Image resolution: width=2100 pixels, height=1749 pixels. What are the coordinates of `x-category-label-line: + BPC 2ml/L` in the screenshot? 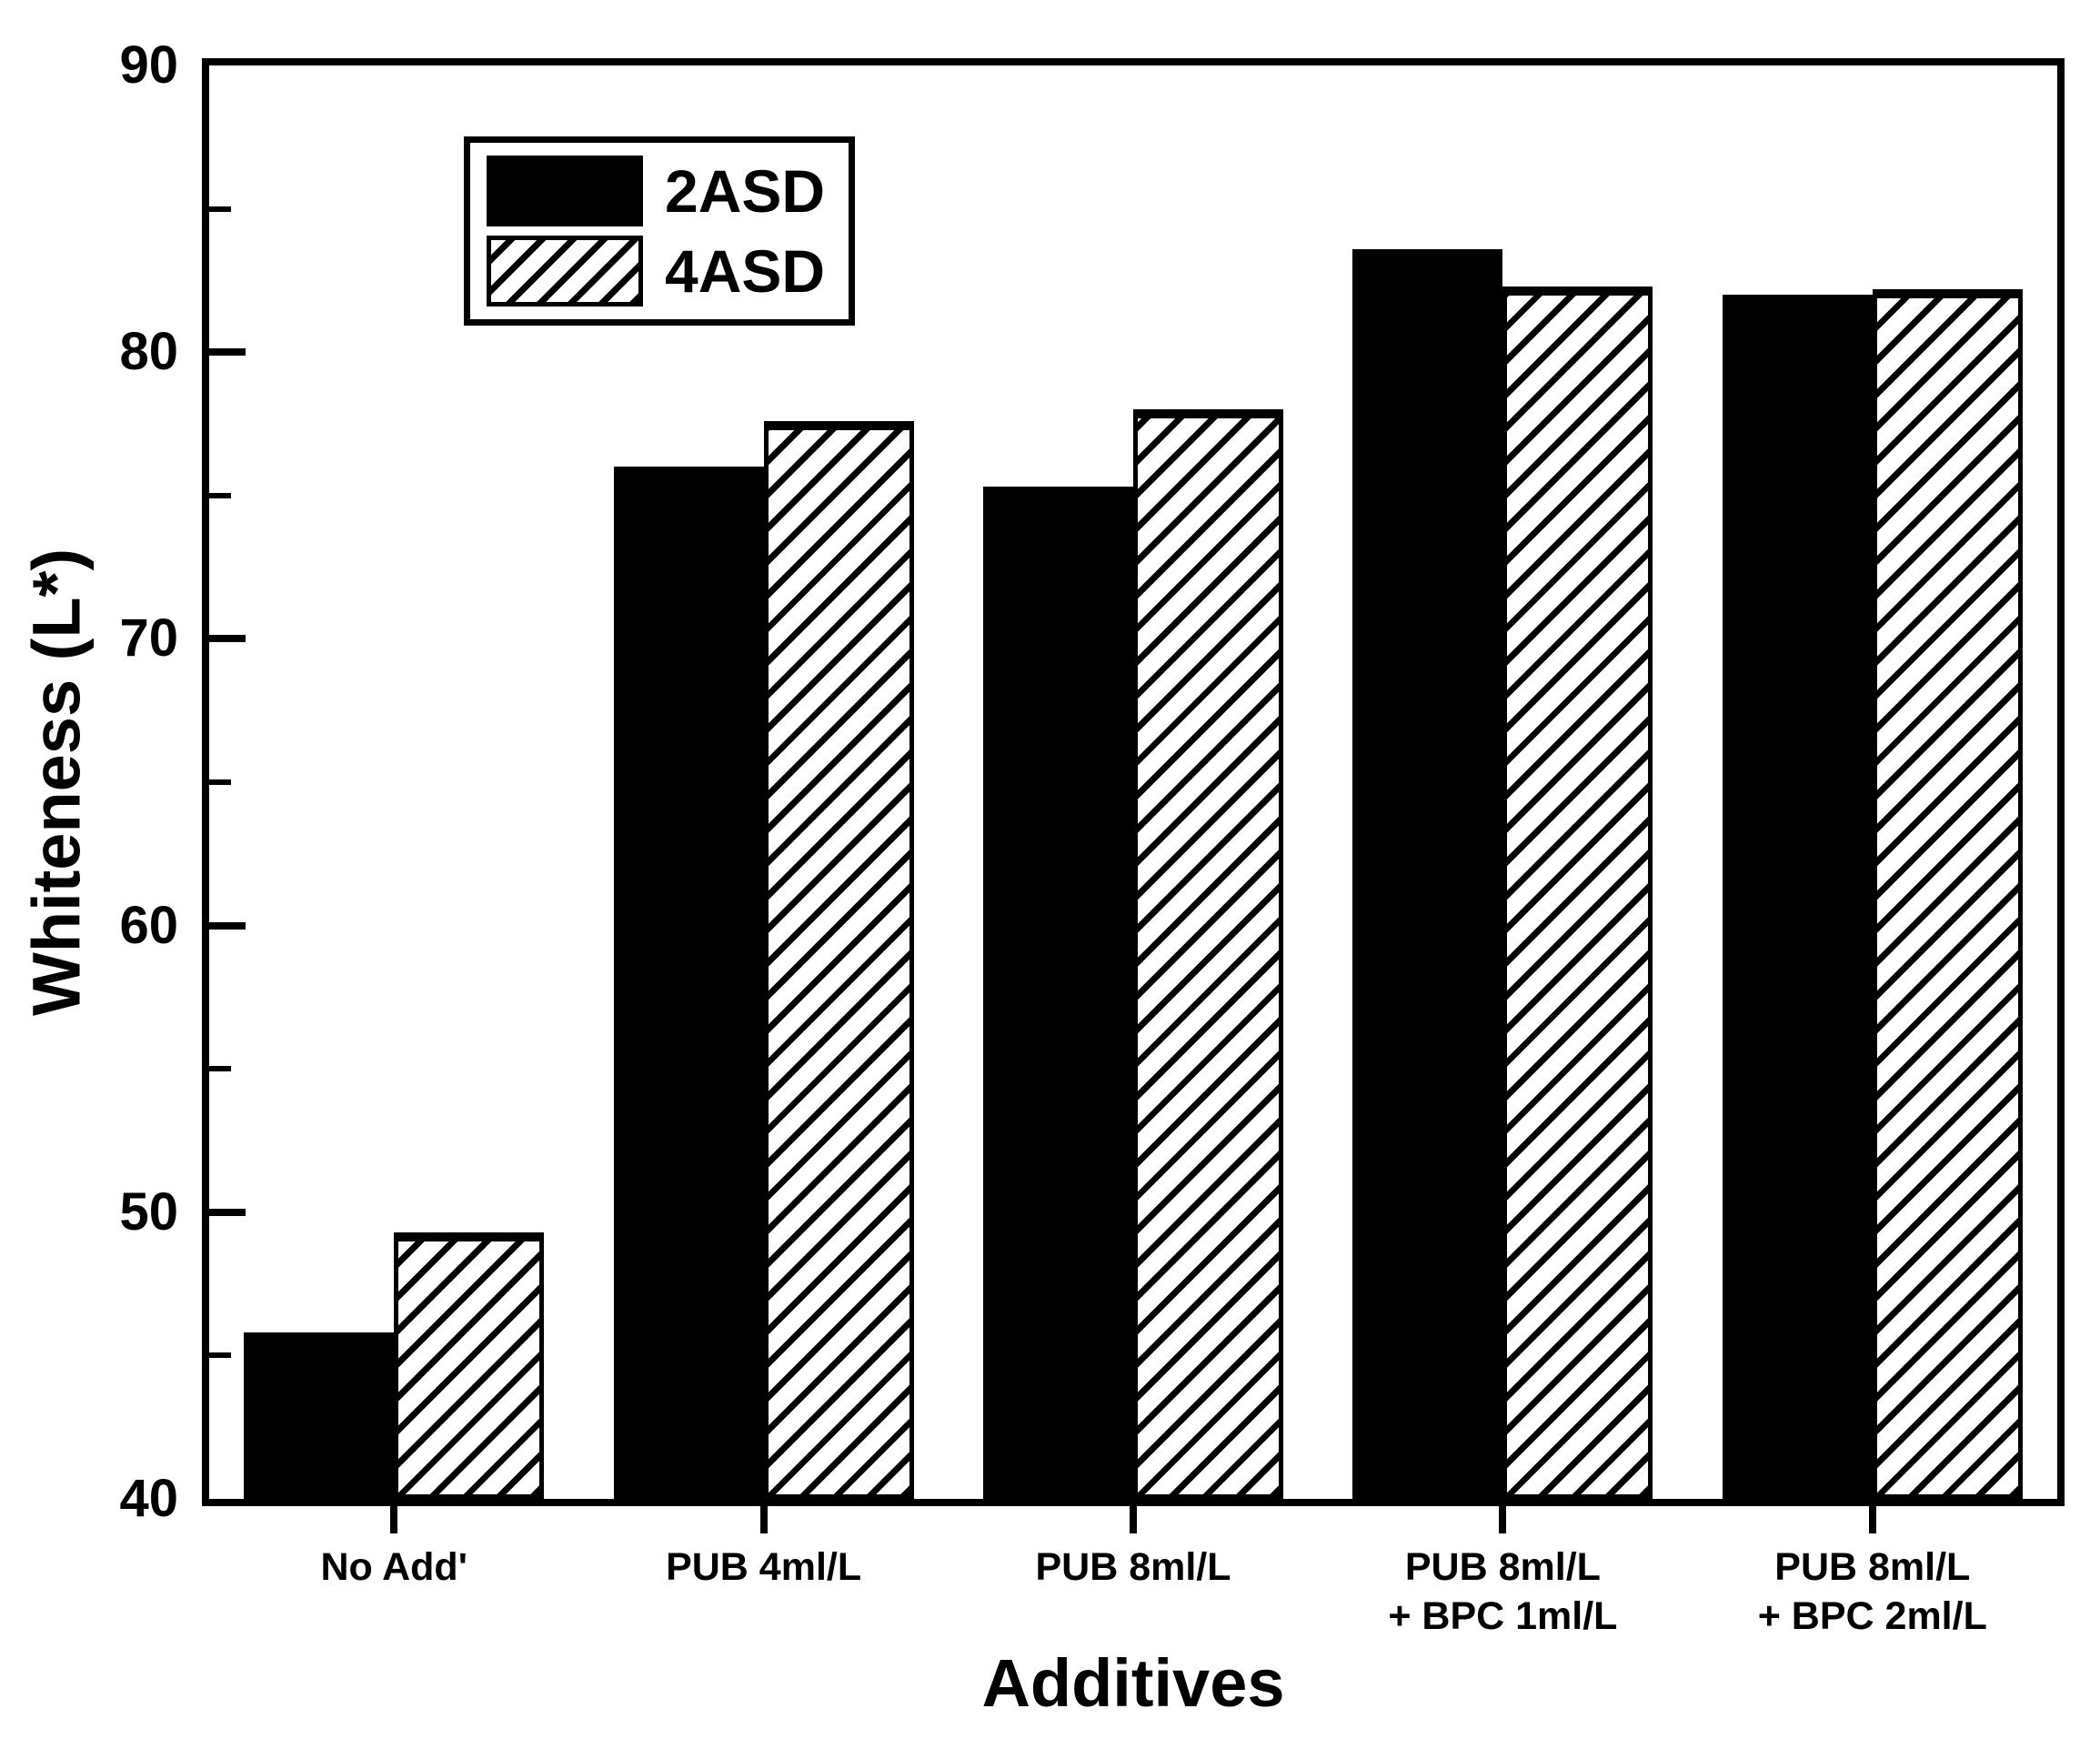 It's located at (1872, 1616).